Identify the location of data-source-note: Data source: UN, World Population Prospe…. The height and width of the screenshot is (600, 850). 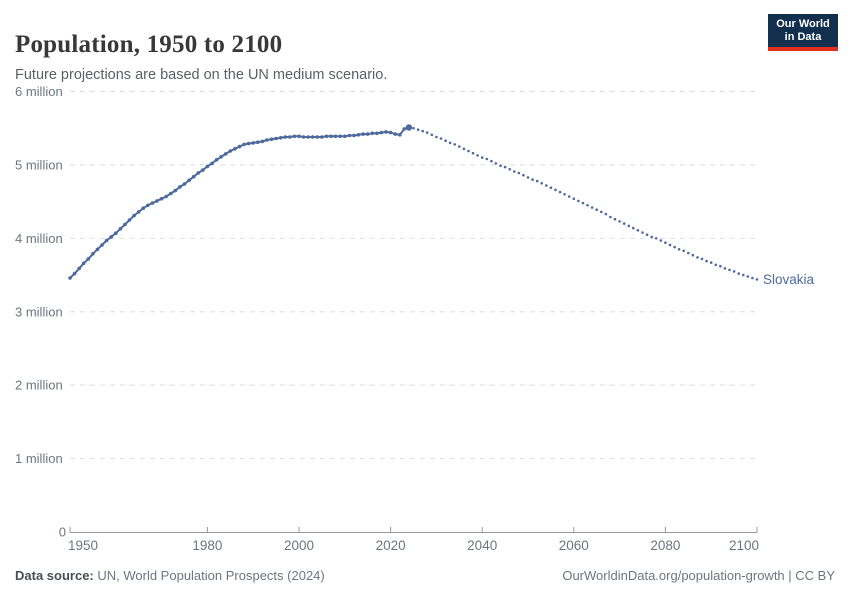
(170, 575).